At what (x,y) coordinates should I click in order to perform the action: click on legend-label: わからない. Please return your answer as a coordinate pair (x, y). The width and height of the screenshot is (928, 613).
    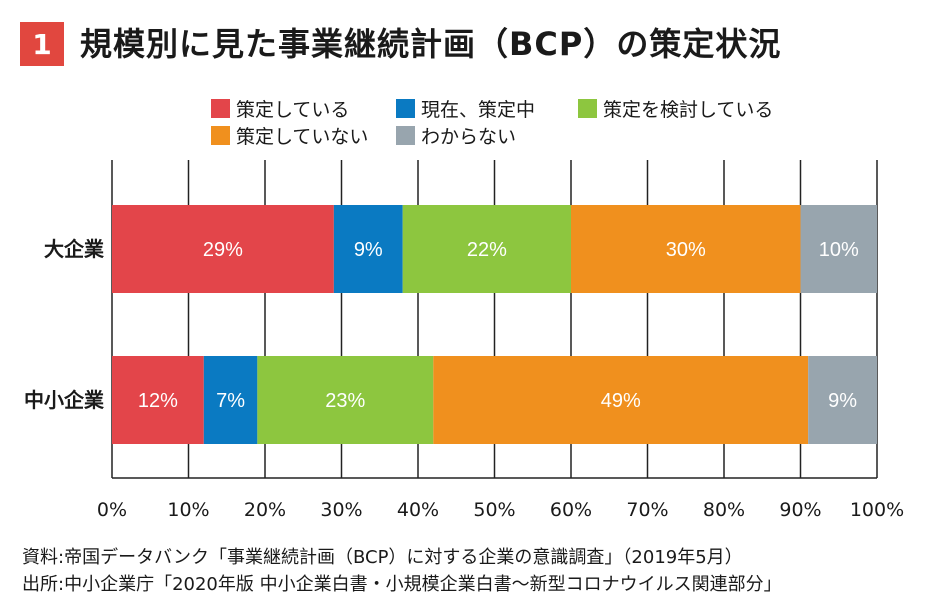
    Looking at the image, I should click on (469, 137).